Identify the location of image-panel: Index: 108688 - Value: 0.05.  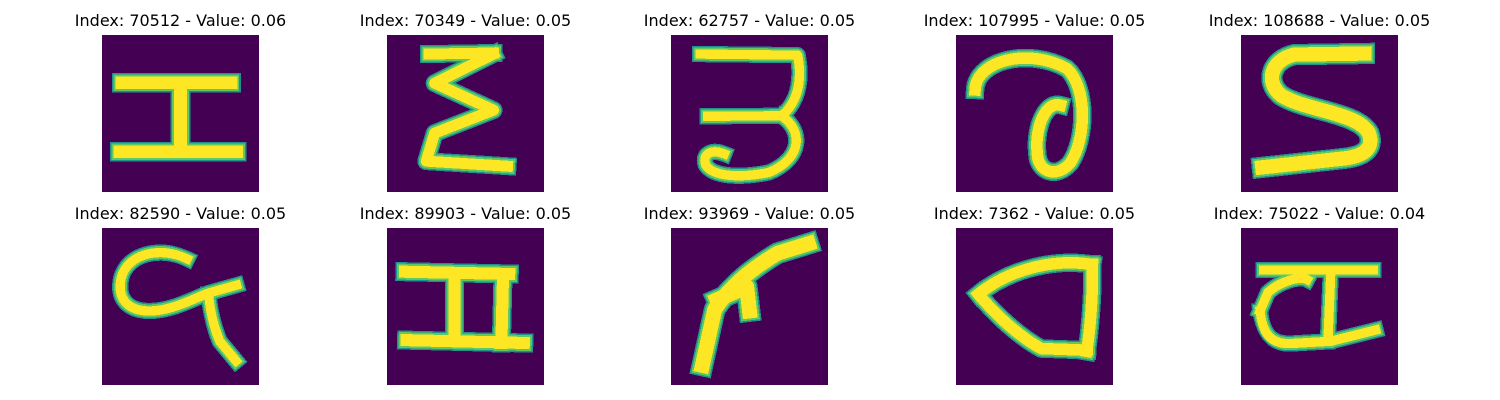
(1320, 101).